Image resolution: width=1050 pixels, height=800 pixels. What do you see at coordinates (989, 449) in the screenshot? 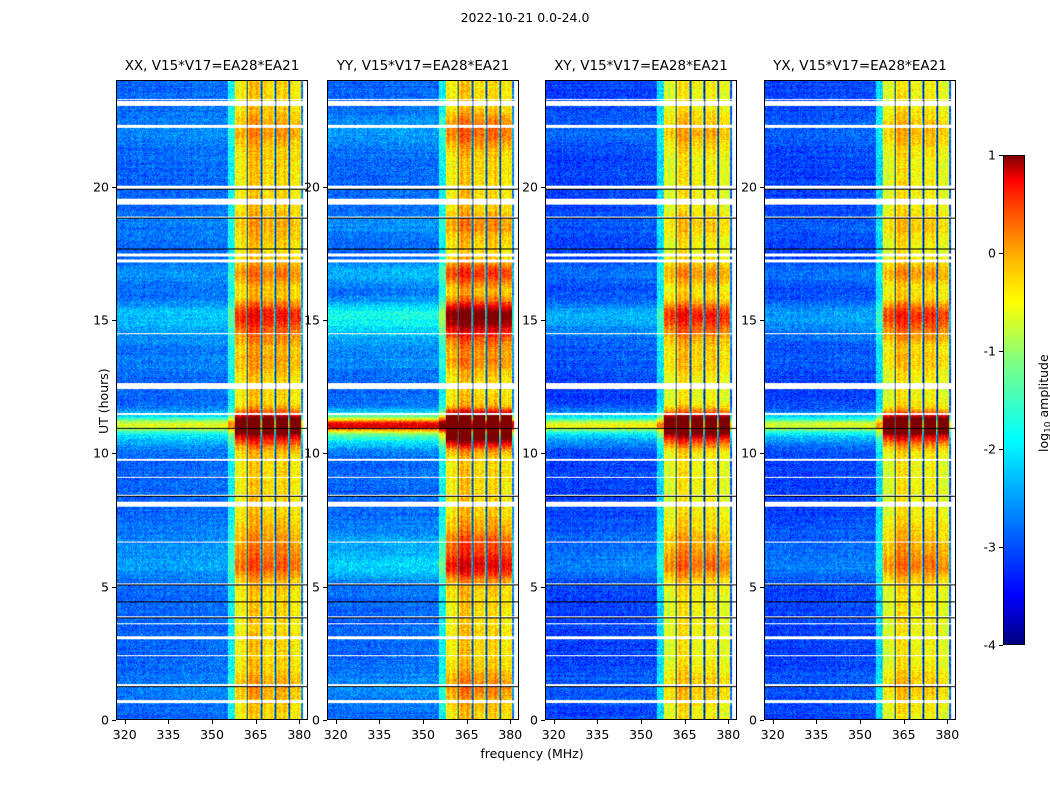
I see `colorbar-tick-label: -2` at bounding box center [989, 449].